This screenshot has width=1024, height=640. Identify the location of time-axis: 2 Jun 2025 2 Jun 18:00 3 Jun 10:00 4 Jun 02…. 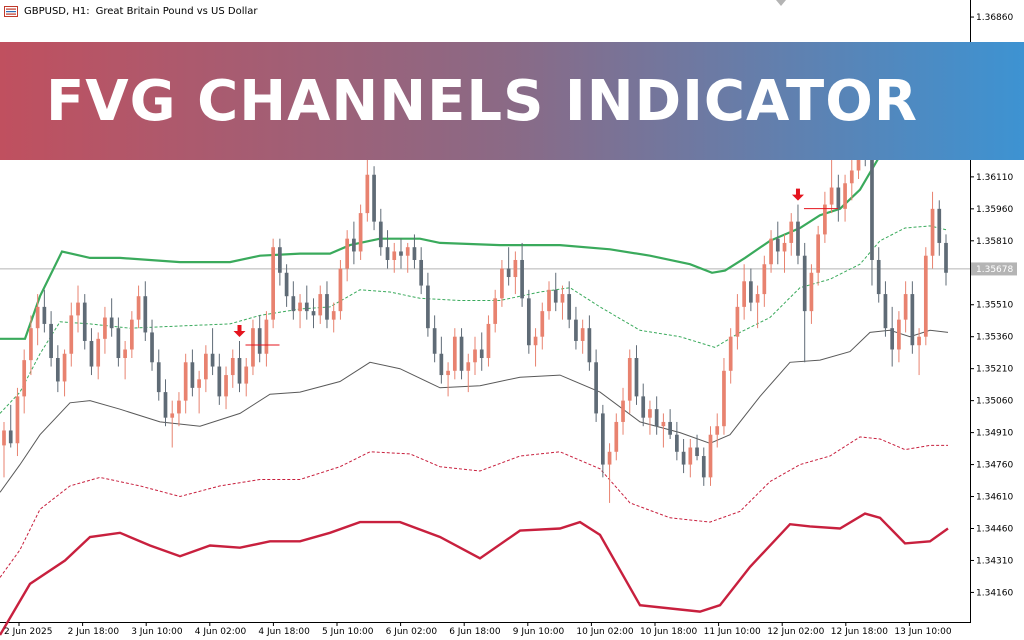
(478, 629).